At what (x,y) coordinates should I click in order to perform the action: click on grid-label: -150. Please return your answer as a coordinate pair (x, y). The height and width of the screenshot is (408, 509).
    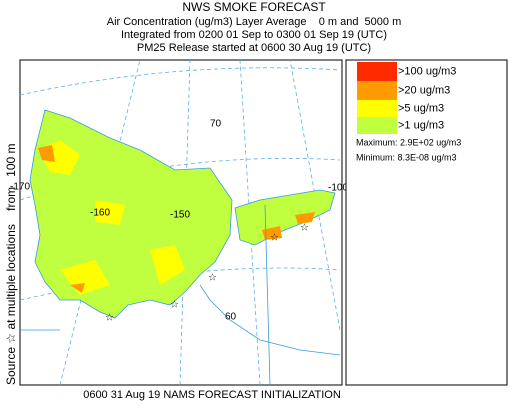
    Looking at the image, I should click on (180, 215).